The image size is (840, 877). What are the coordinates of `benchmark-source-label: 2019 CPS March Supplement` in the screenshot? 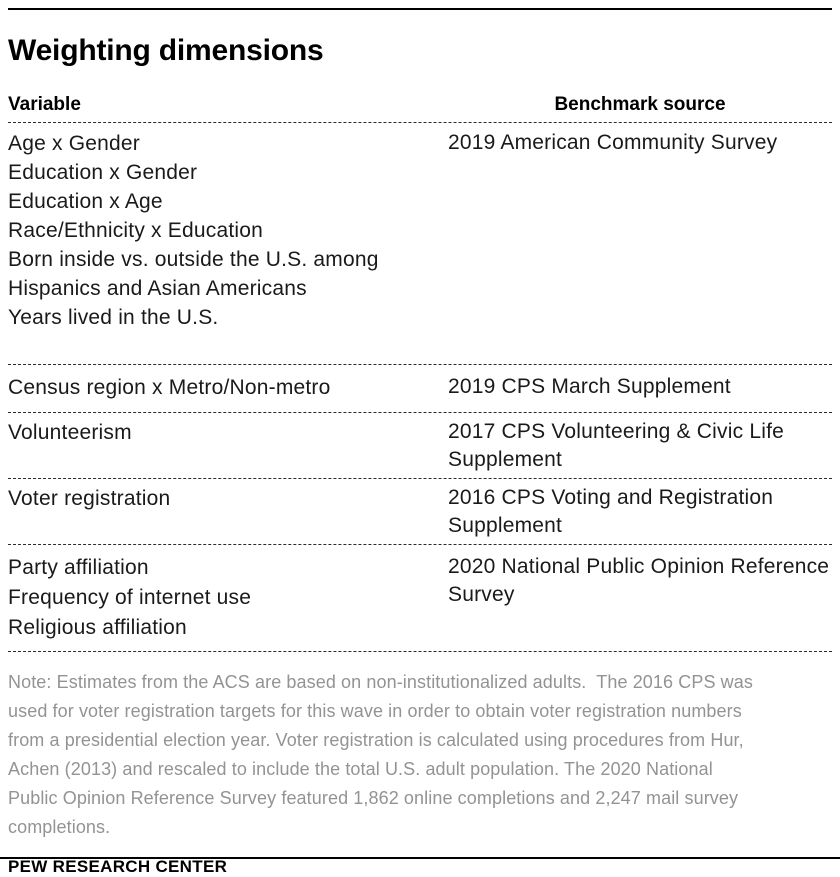 It's located at (589, 386).